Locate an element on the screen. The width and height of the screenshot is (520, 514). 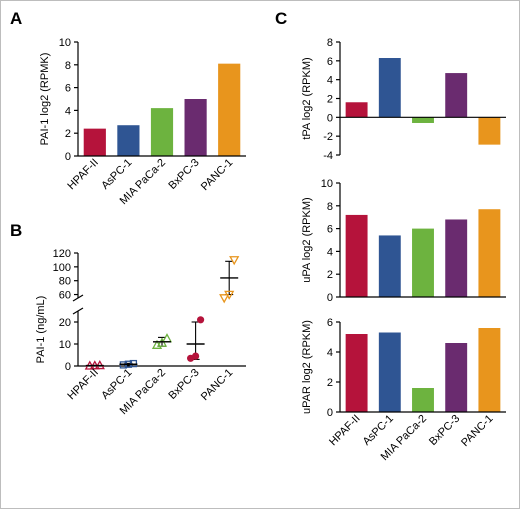
panel-label-b: B is located at coordinates (16, 230).